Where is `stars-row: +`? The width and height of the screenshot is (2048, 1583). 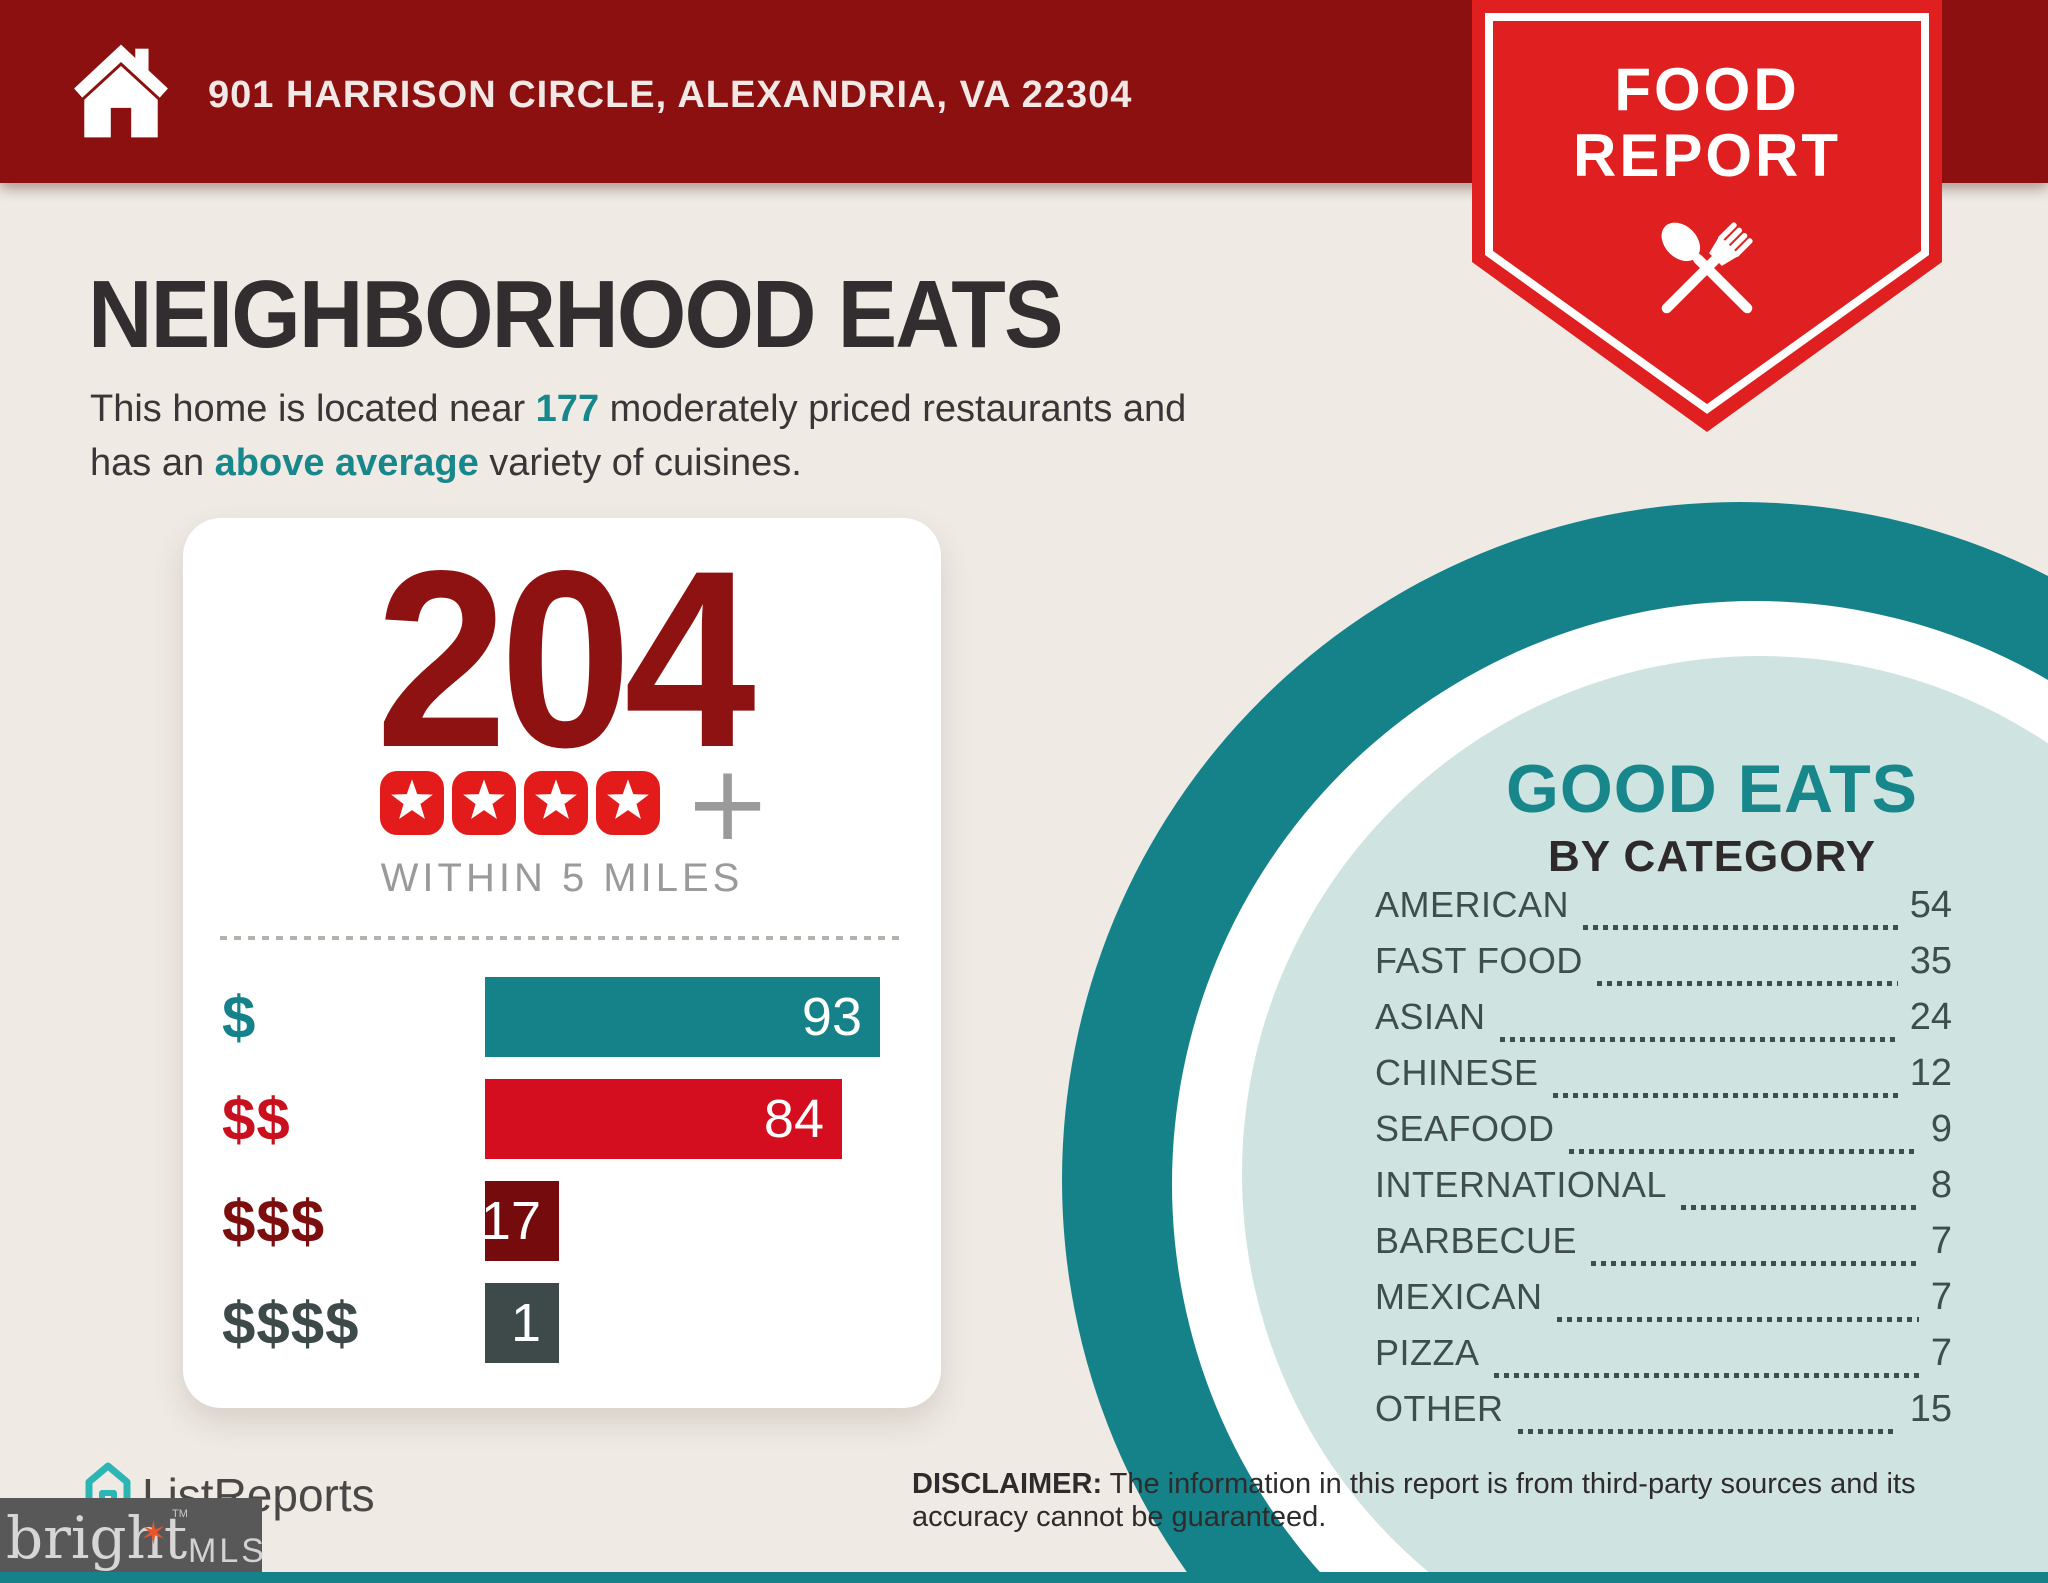
stars-row: + is located at coordinates (576, 803).